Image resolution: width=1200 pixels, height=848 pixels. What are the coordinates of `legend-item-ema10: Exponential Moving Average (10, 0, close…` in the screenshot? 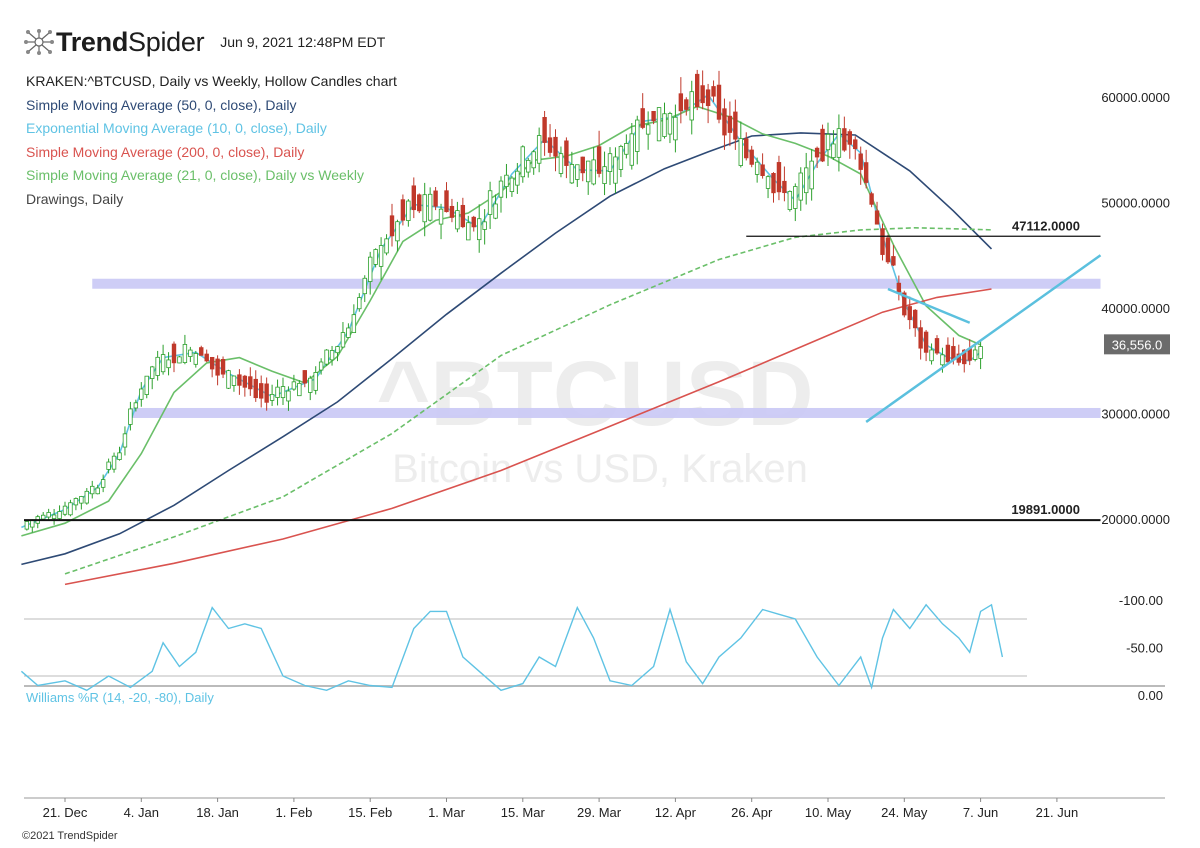 It's located at (176, 128).